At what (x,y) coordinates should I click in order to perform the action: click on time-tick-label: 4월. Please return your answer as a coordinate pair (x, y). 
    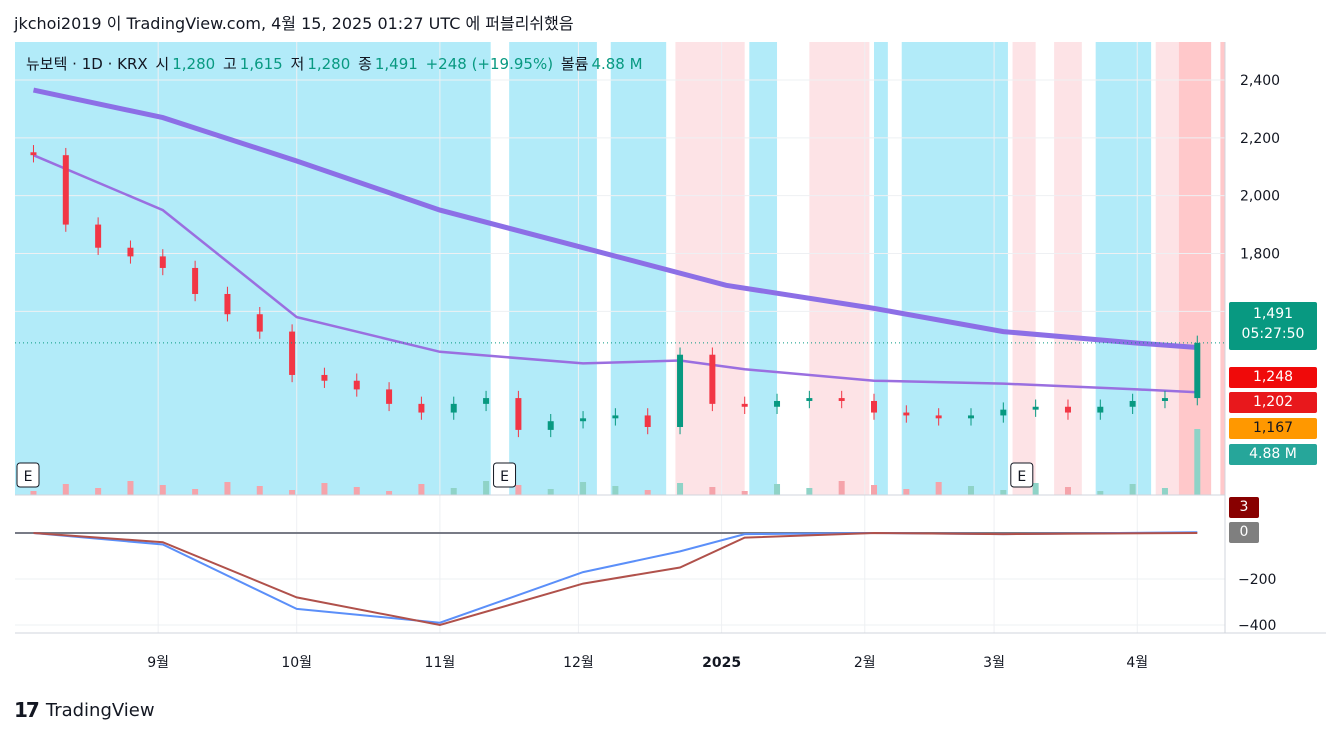
    Looking at the image, I should click on (1137, 663).